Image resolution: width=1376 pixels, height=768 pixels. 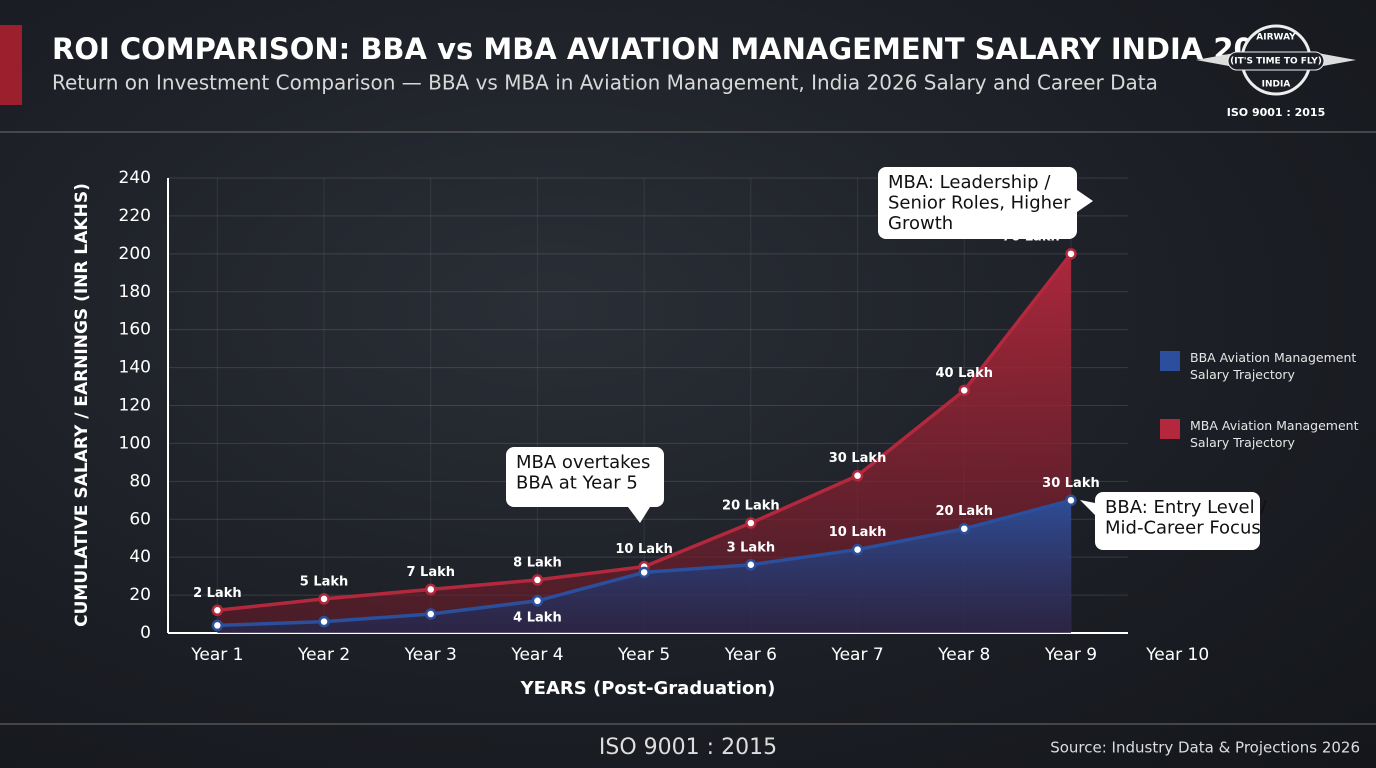 What do you see at coordinates (324, 581) in the screenshot?
I see `point-label: 5 Lakh` at bounding box center [324, 581].